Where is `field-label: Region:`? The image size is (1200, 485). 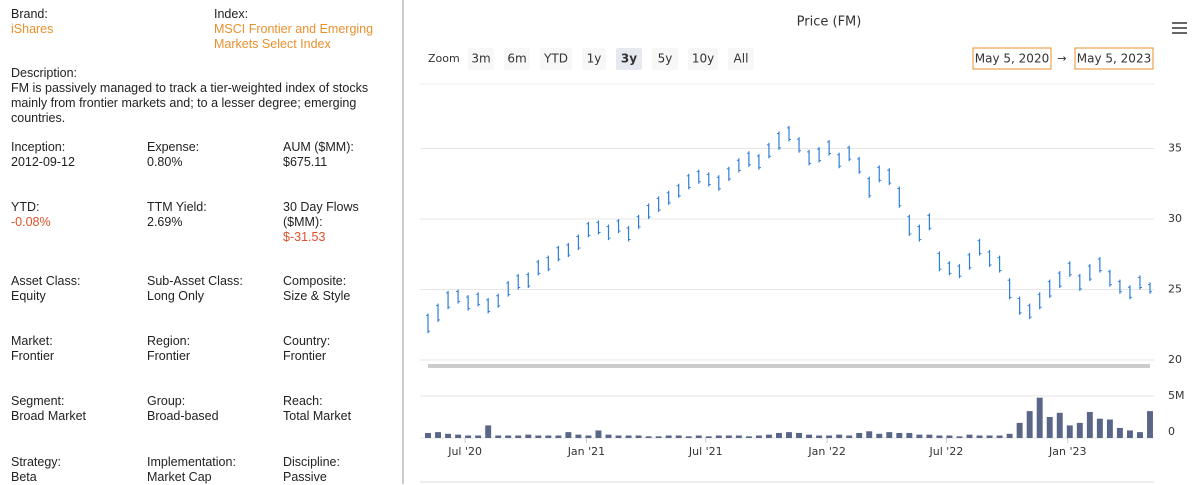 field-label: Region: is located at coordinates (169, 341).